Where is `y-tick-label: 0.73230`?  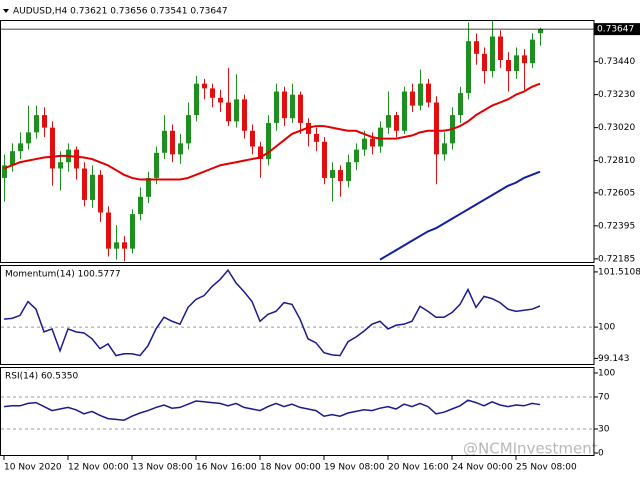 y-tick-label: 0.73230 is located at coordinates (616, 95).